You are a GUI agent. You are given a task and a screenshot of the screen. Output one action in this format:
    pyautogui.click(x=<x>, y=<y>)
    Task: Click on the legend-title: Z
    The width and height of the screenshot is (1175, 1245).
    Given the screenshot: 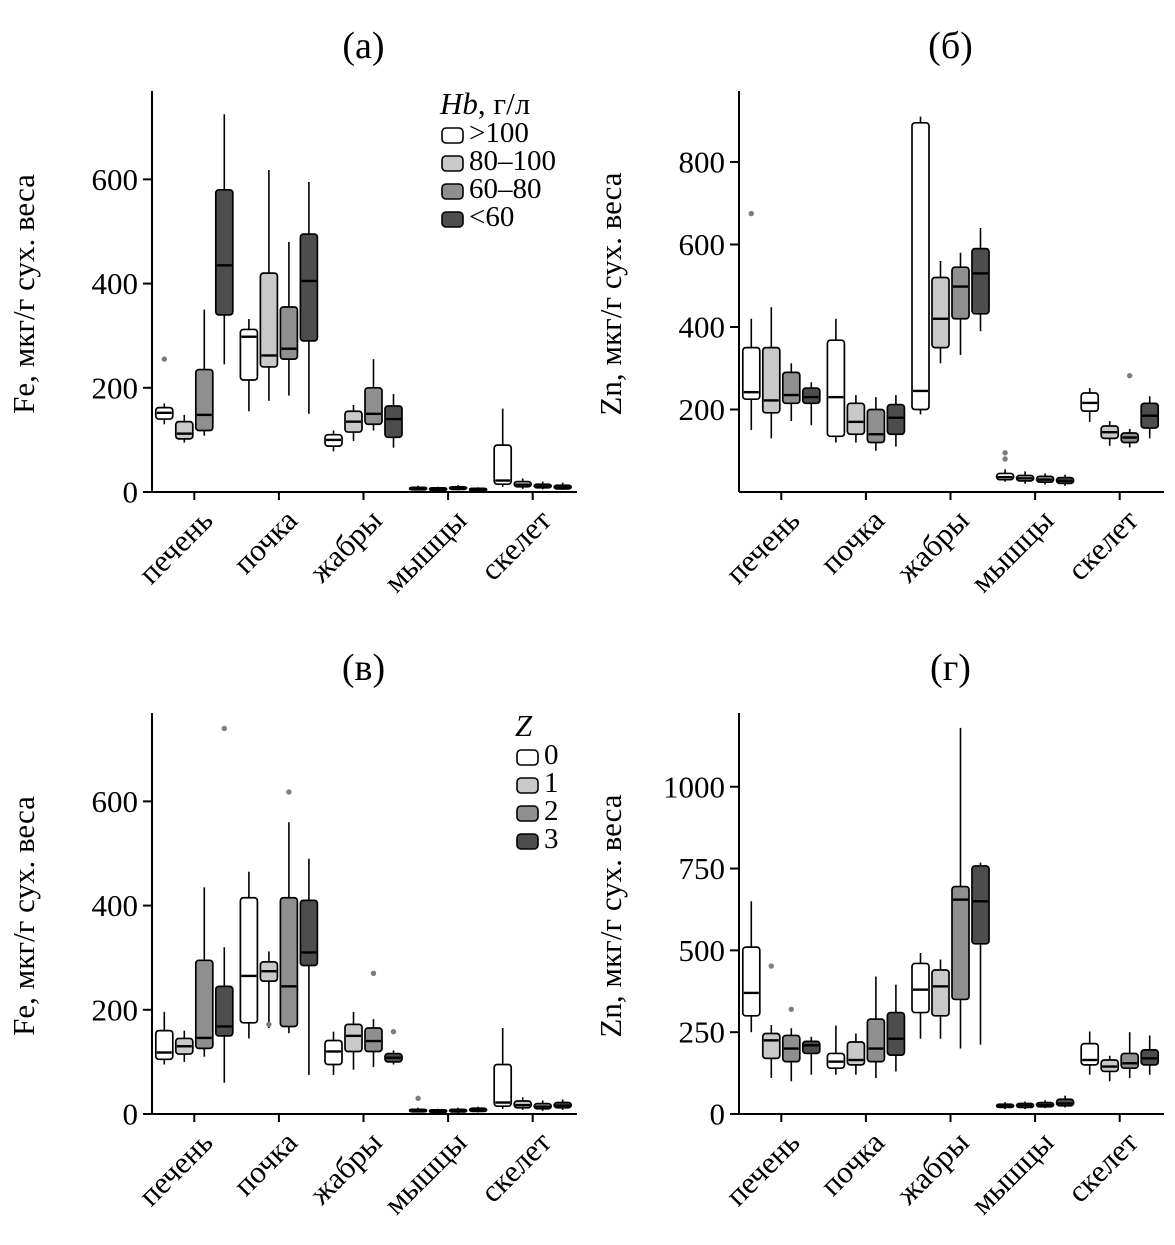 What is the action you would take?
    pyautogui.click(x=524, y=725)
    